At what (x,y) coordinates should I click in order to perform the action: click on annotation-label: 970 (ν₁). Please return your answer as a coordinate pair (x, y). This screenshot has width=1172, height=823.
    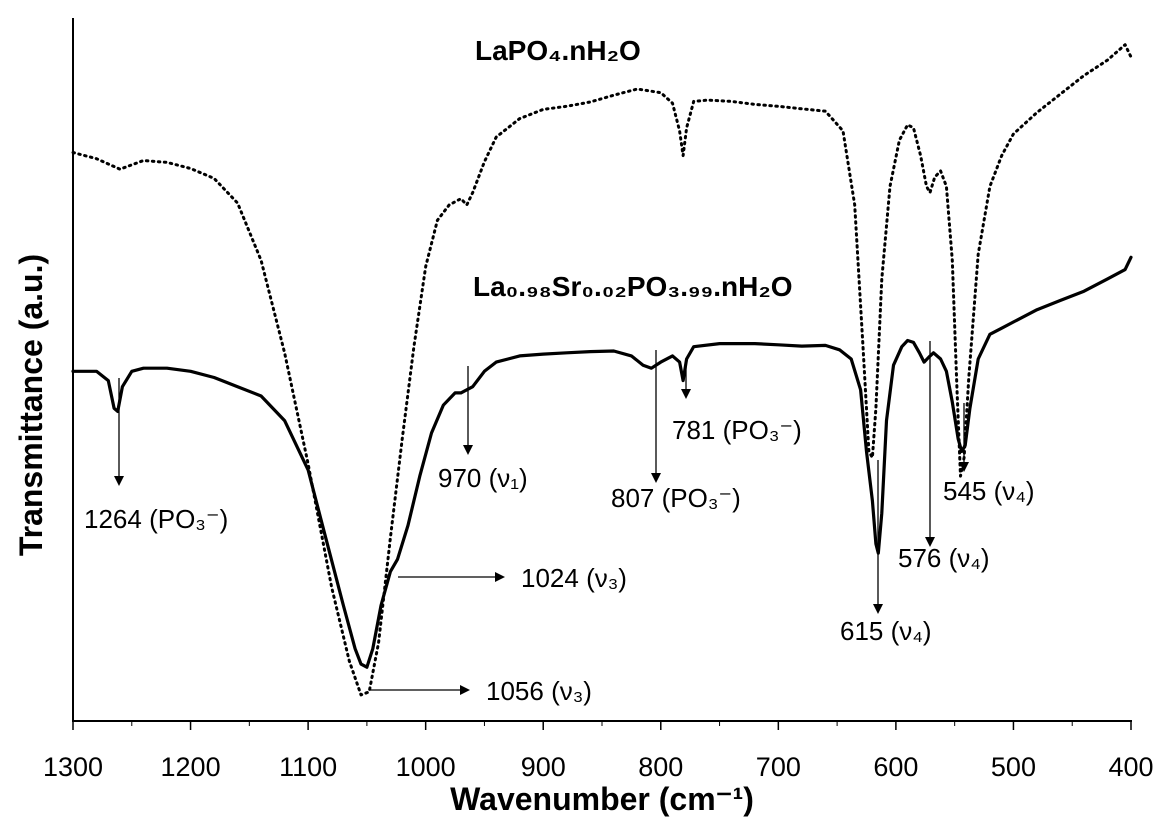
    Looking at the image, I should click on (483, 478).